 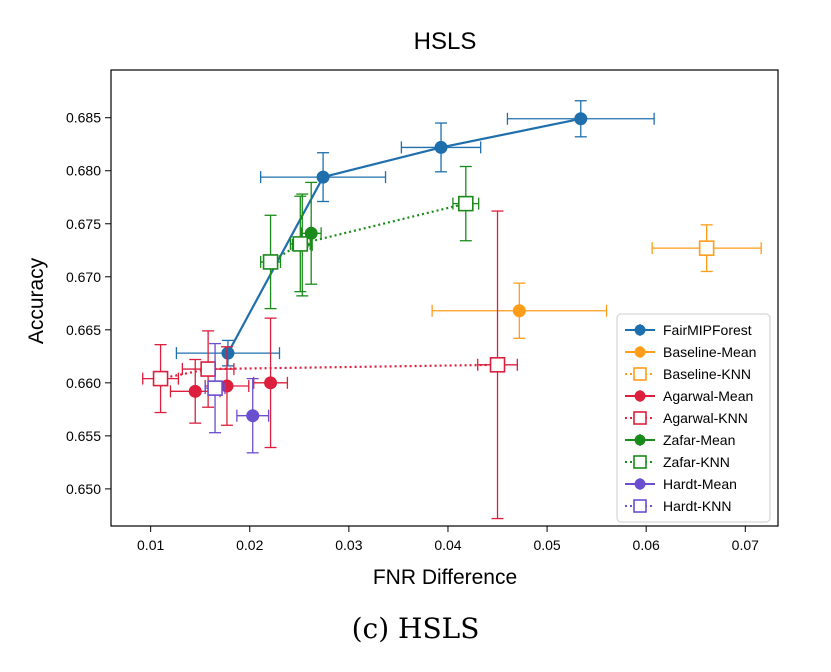 What do you see at coordinates (445, 577) in the screenshot?
I see `x-axis-label: FNR Difference` at bounding box center [445, 577].